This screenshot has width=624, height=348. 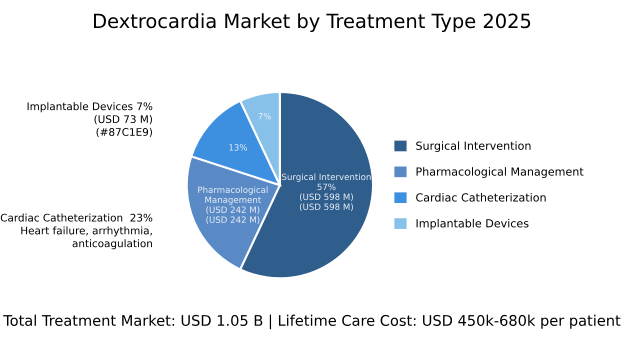 I want to click on data-label: Pharmacological Management (USD 242 M) (USD 242 M), so click(x=233, y=205).